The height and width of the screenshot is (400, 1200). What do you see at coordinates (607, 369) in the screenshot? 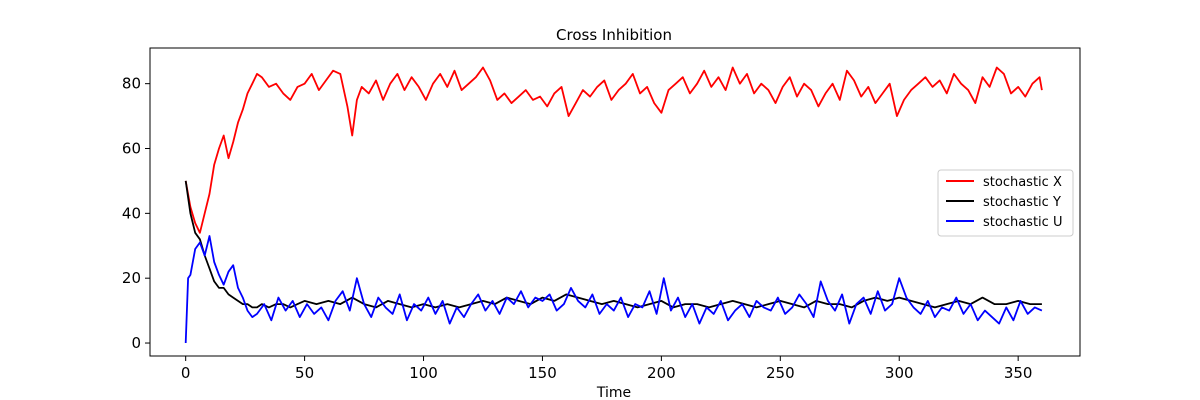
I see `x-axis: 0 50 100 150 200 250 300 350` at bounding box center [607, 369].